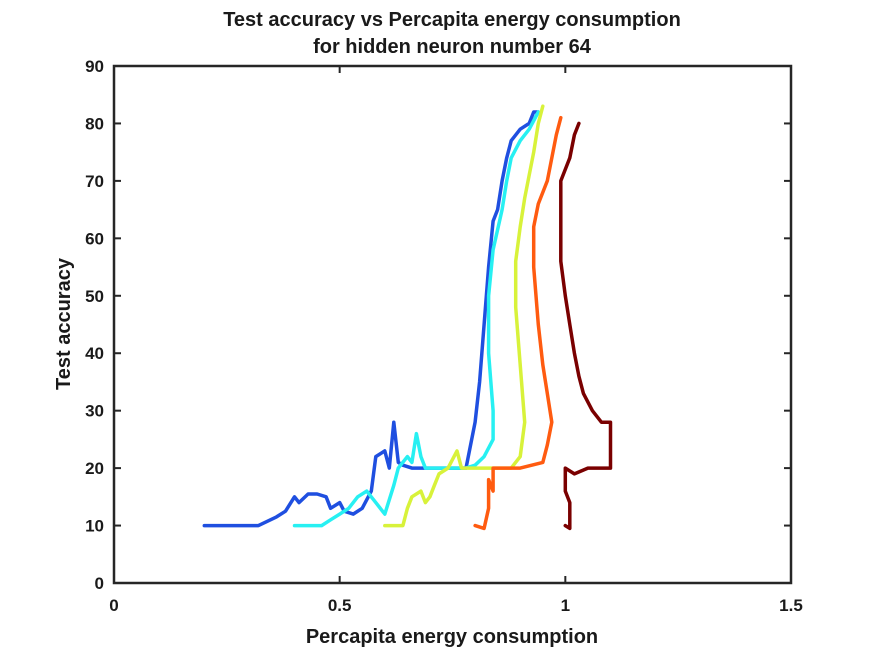 Image resolution: width=875 pixels, height=656 pixels. What do you see at coordinates (452, 637) in the screenshot?
I see `x-axis-label: Percapita energy consumption` at bounding box center [452, 637].